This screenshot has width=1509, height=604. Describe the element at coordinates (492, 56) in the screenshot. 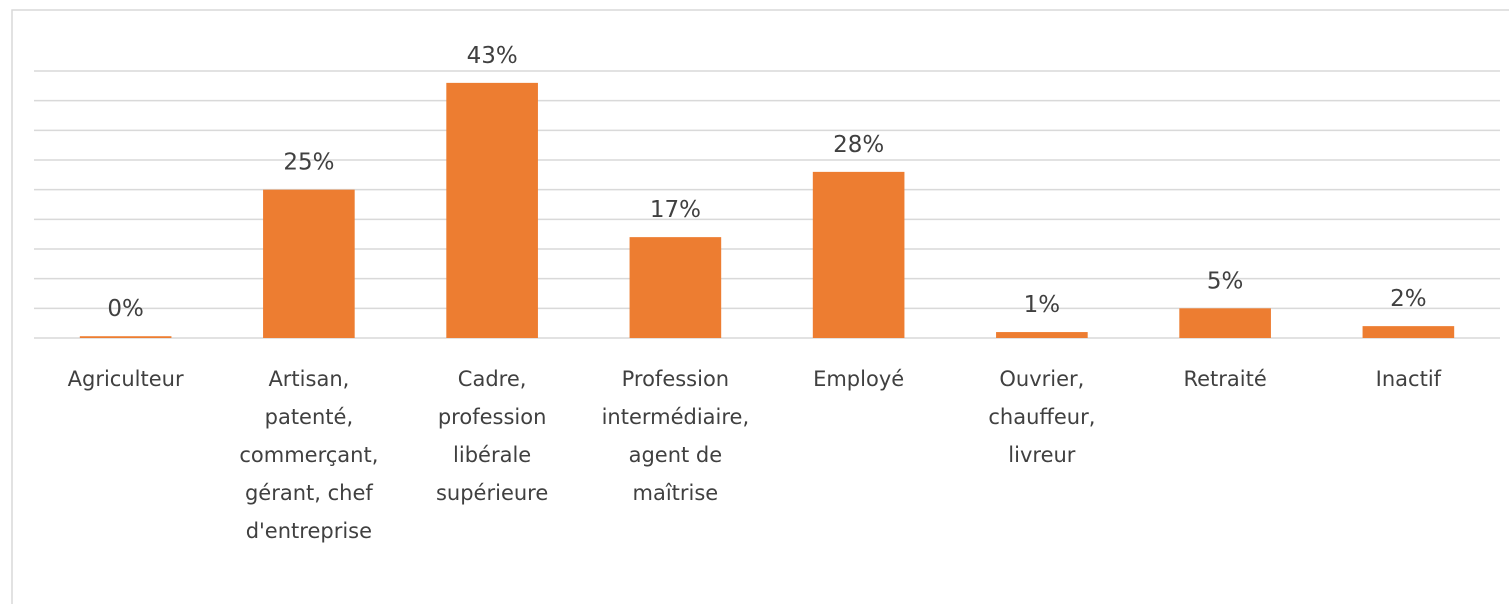

I see `data-label: 43%` at that location.